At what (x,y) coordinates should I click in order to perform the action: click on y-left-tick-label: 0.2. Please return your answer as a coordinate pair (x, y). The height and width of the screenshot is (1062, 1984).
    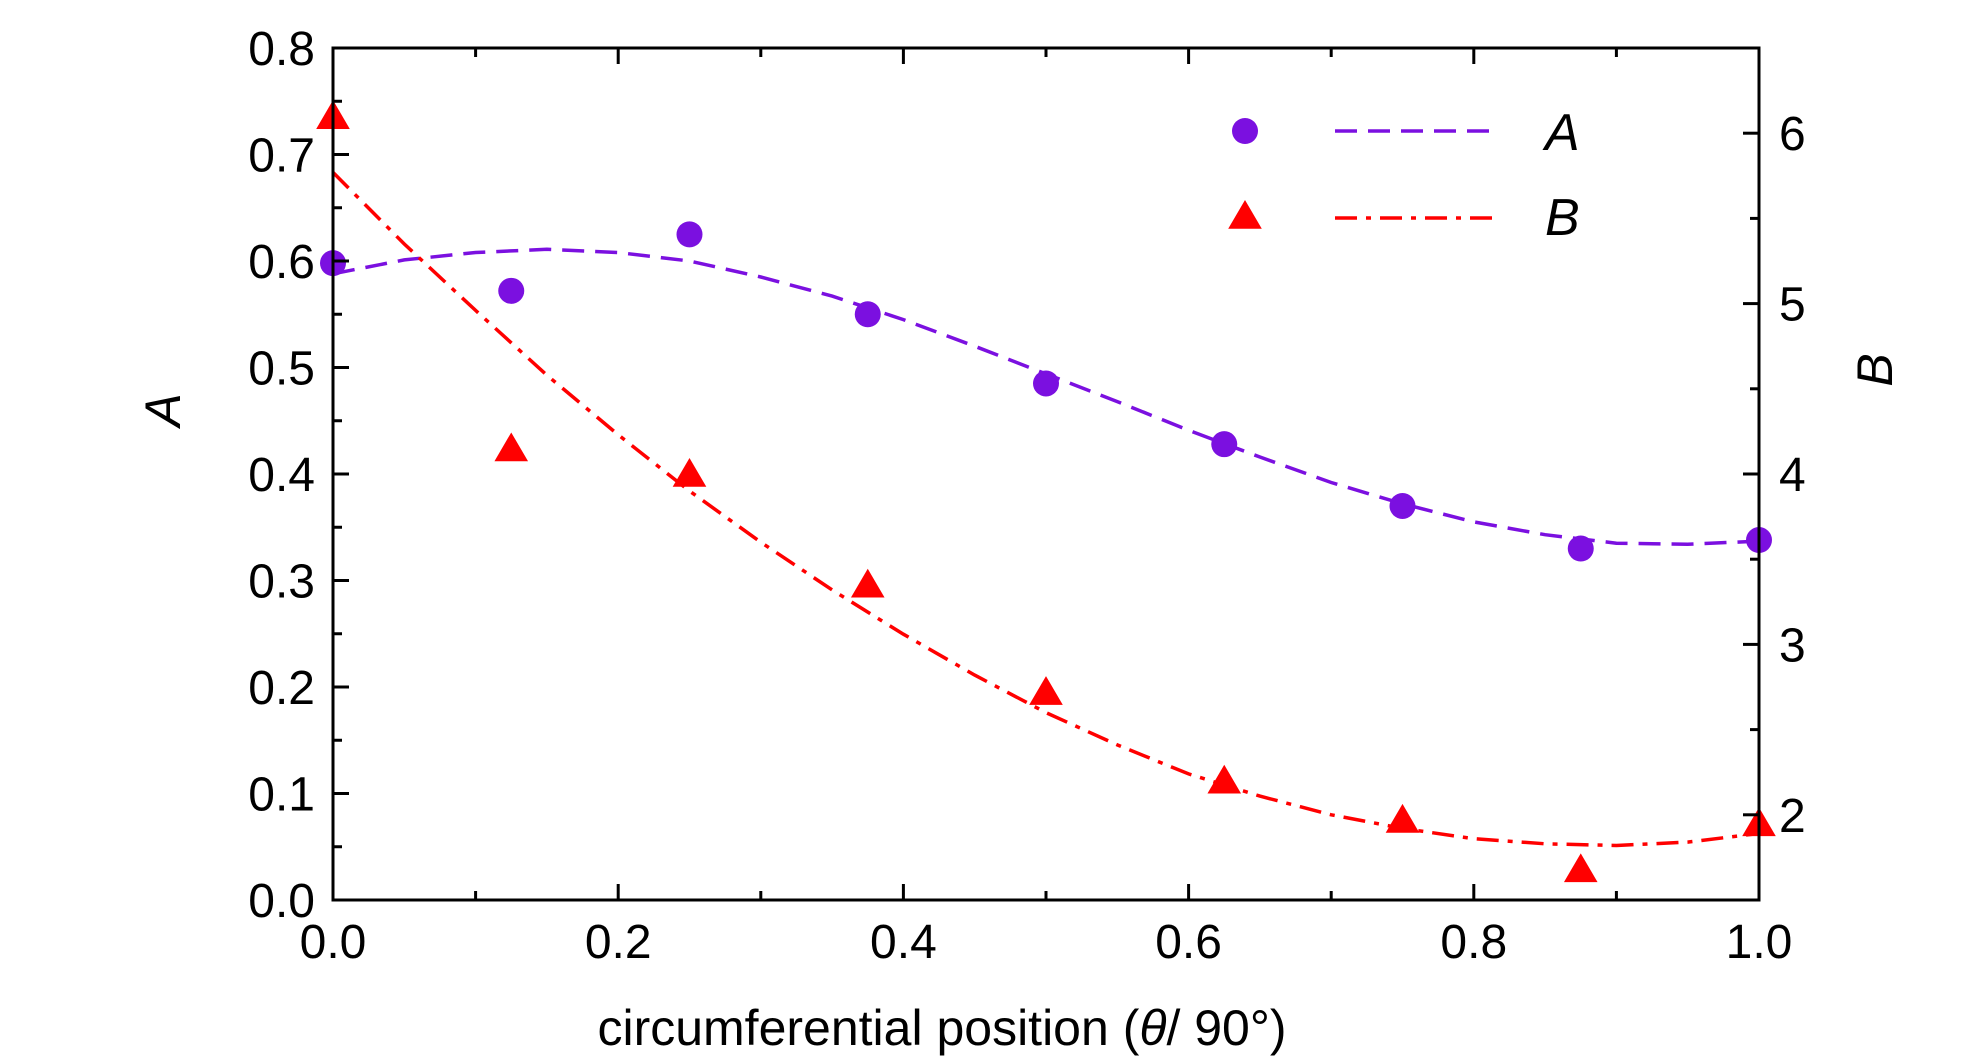
    Looking at the image, I should click on (281, 688).